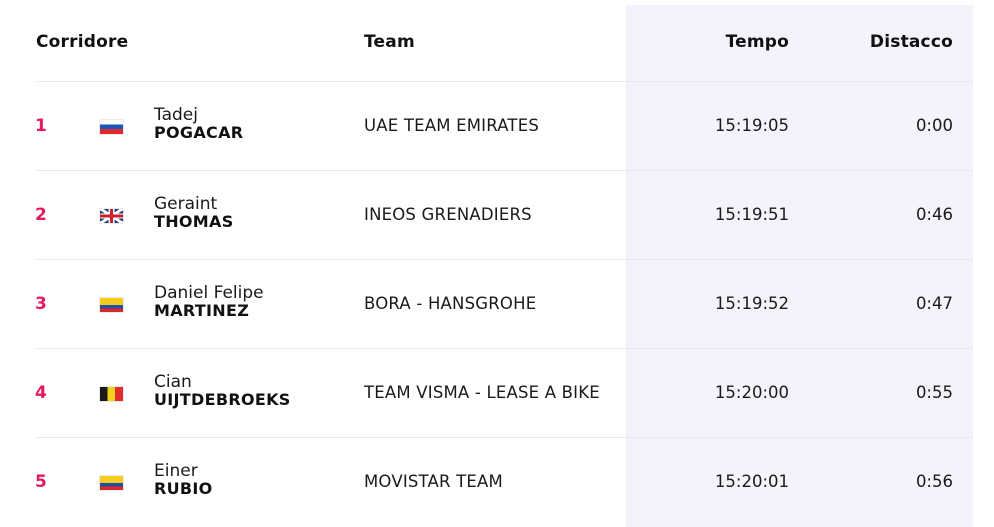  I want to click on time-value: 15:20:00, so click(751, 392).